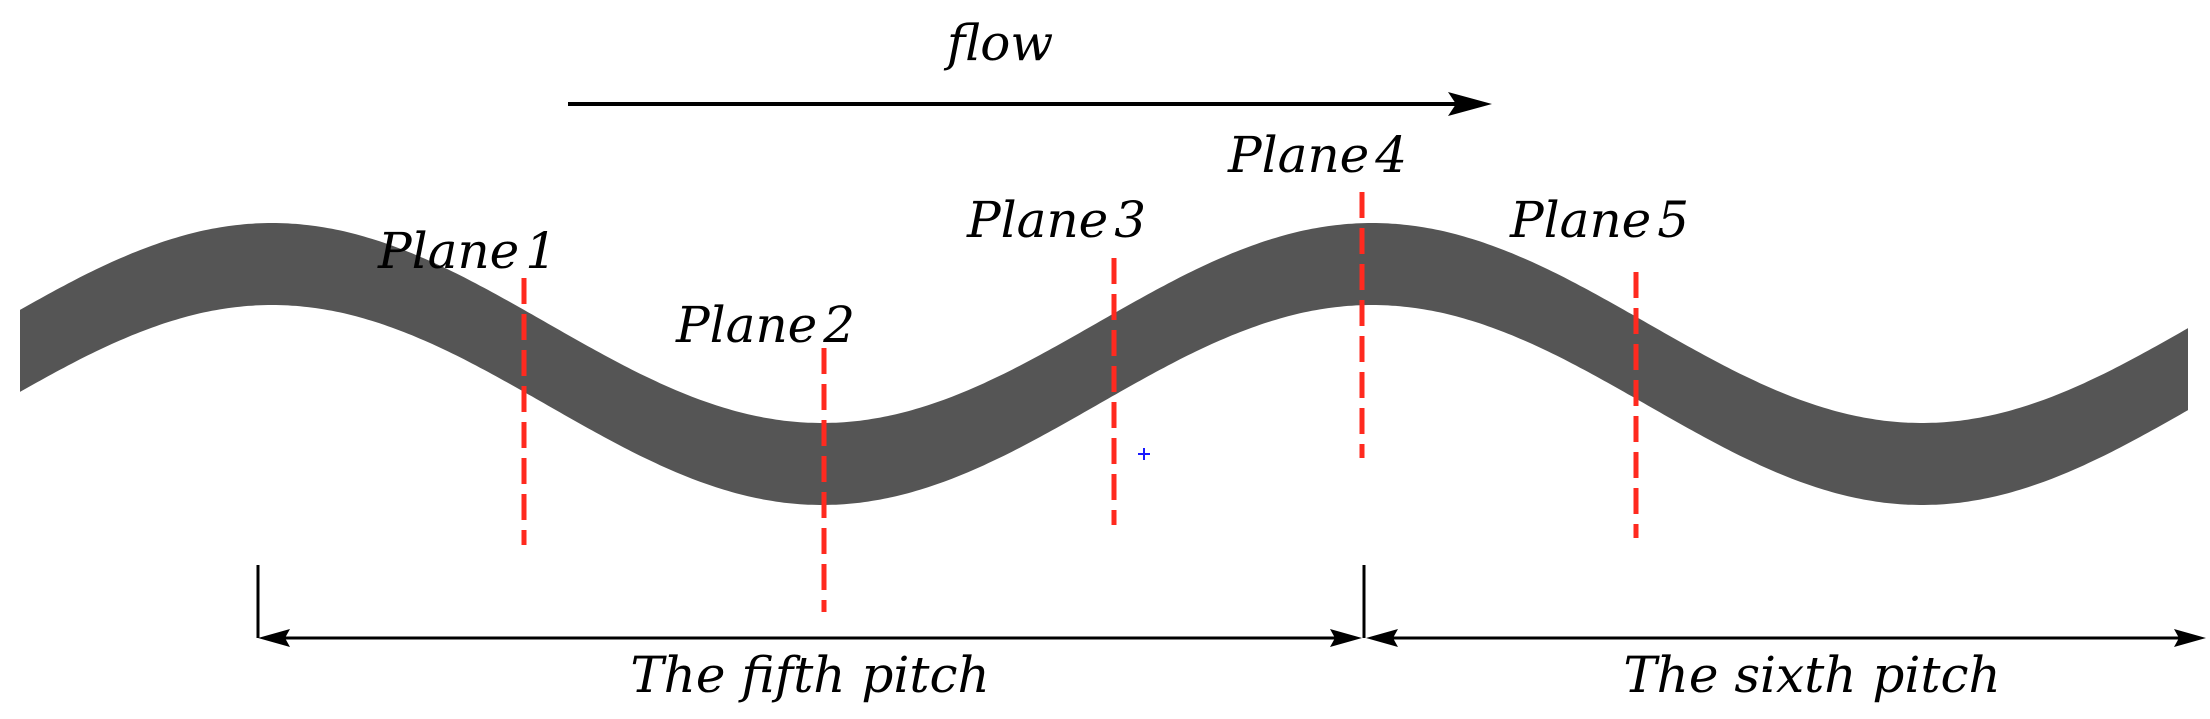  I want to click on cursor-marker, so click(1144, 454).